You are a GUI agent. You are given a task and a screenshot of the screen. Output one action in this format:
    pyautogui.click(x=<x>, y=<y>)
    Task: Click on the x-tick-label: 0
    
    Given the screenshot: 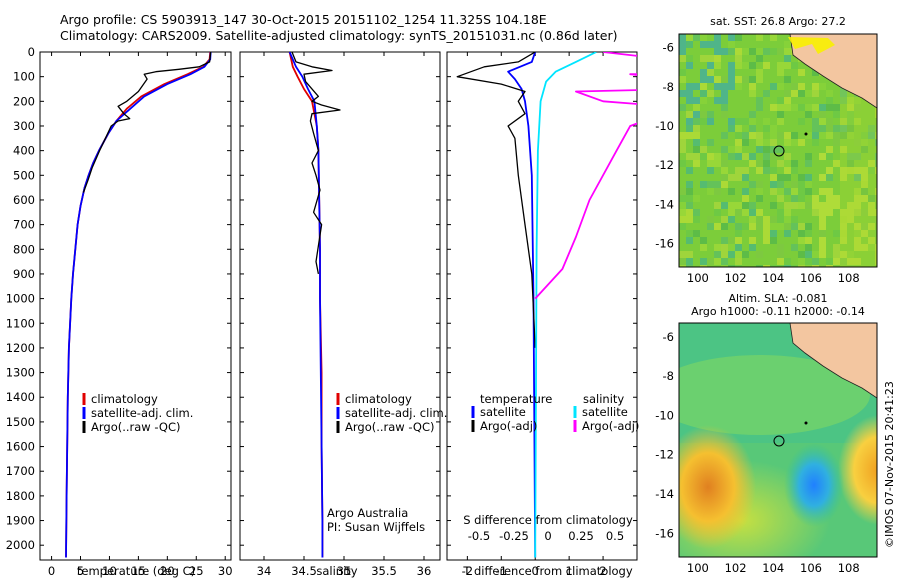 What is the action you would take?
    pyautogui.click(x=51, y=571)
    